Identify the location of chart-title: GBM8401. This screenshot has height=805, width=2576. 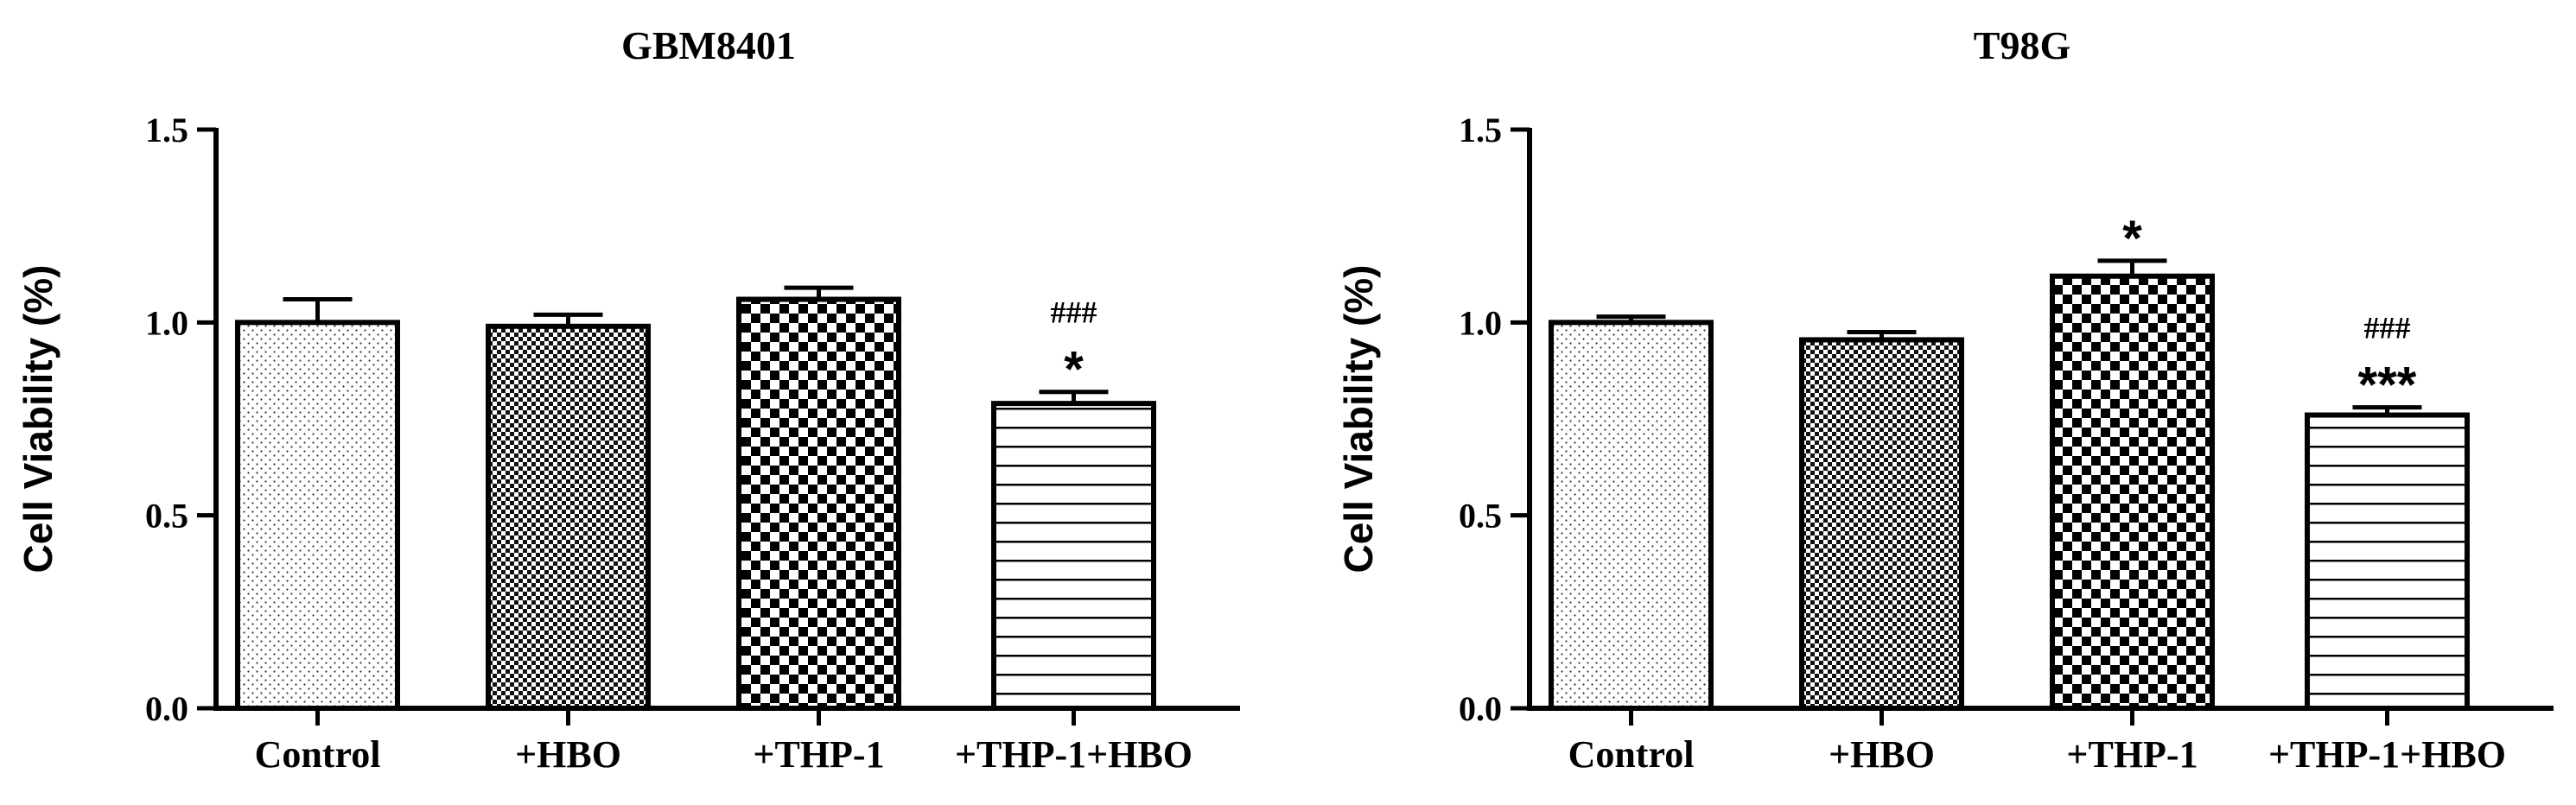
(708, 45).